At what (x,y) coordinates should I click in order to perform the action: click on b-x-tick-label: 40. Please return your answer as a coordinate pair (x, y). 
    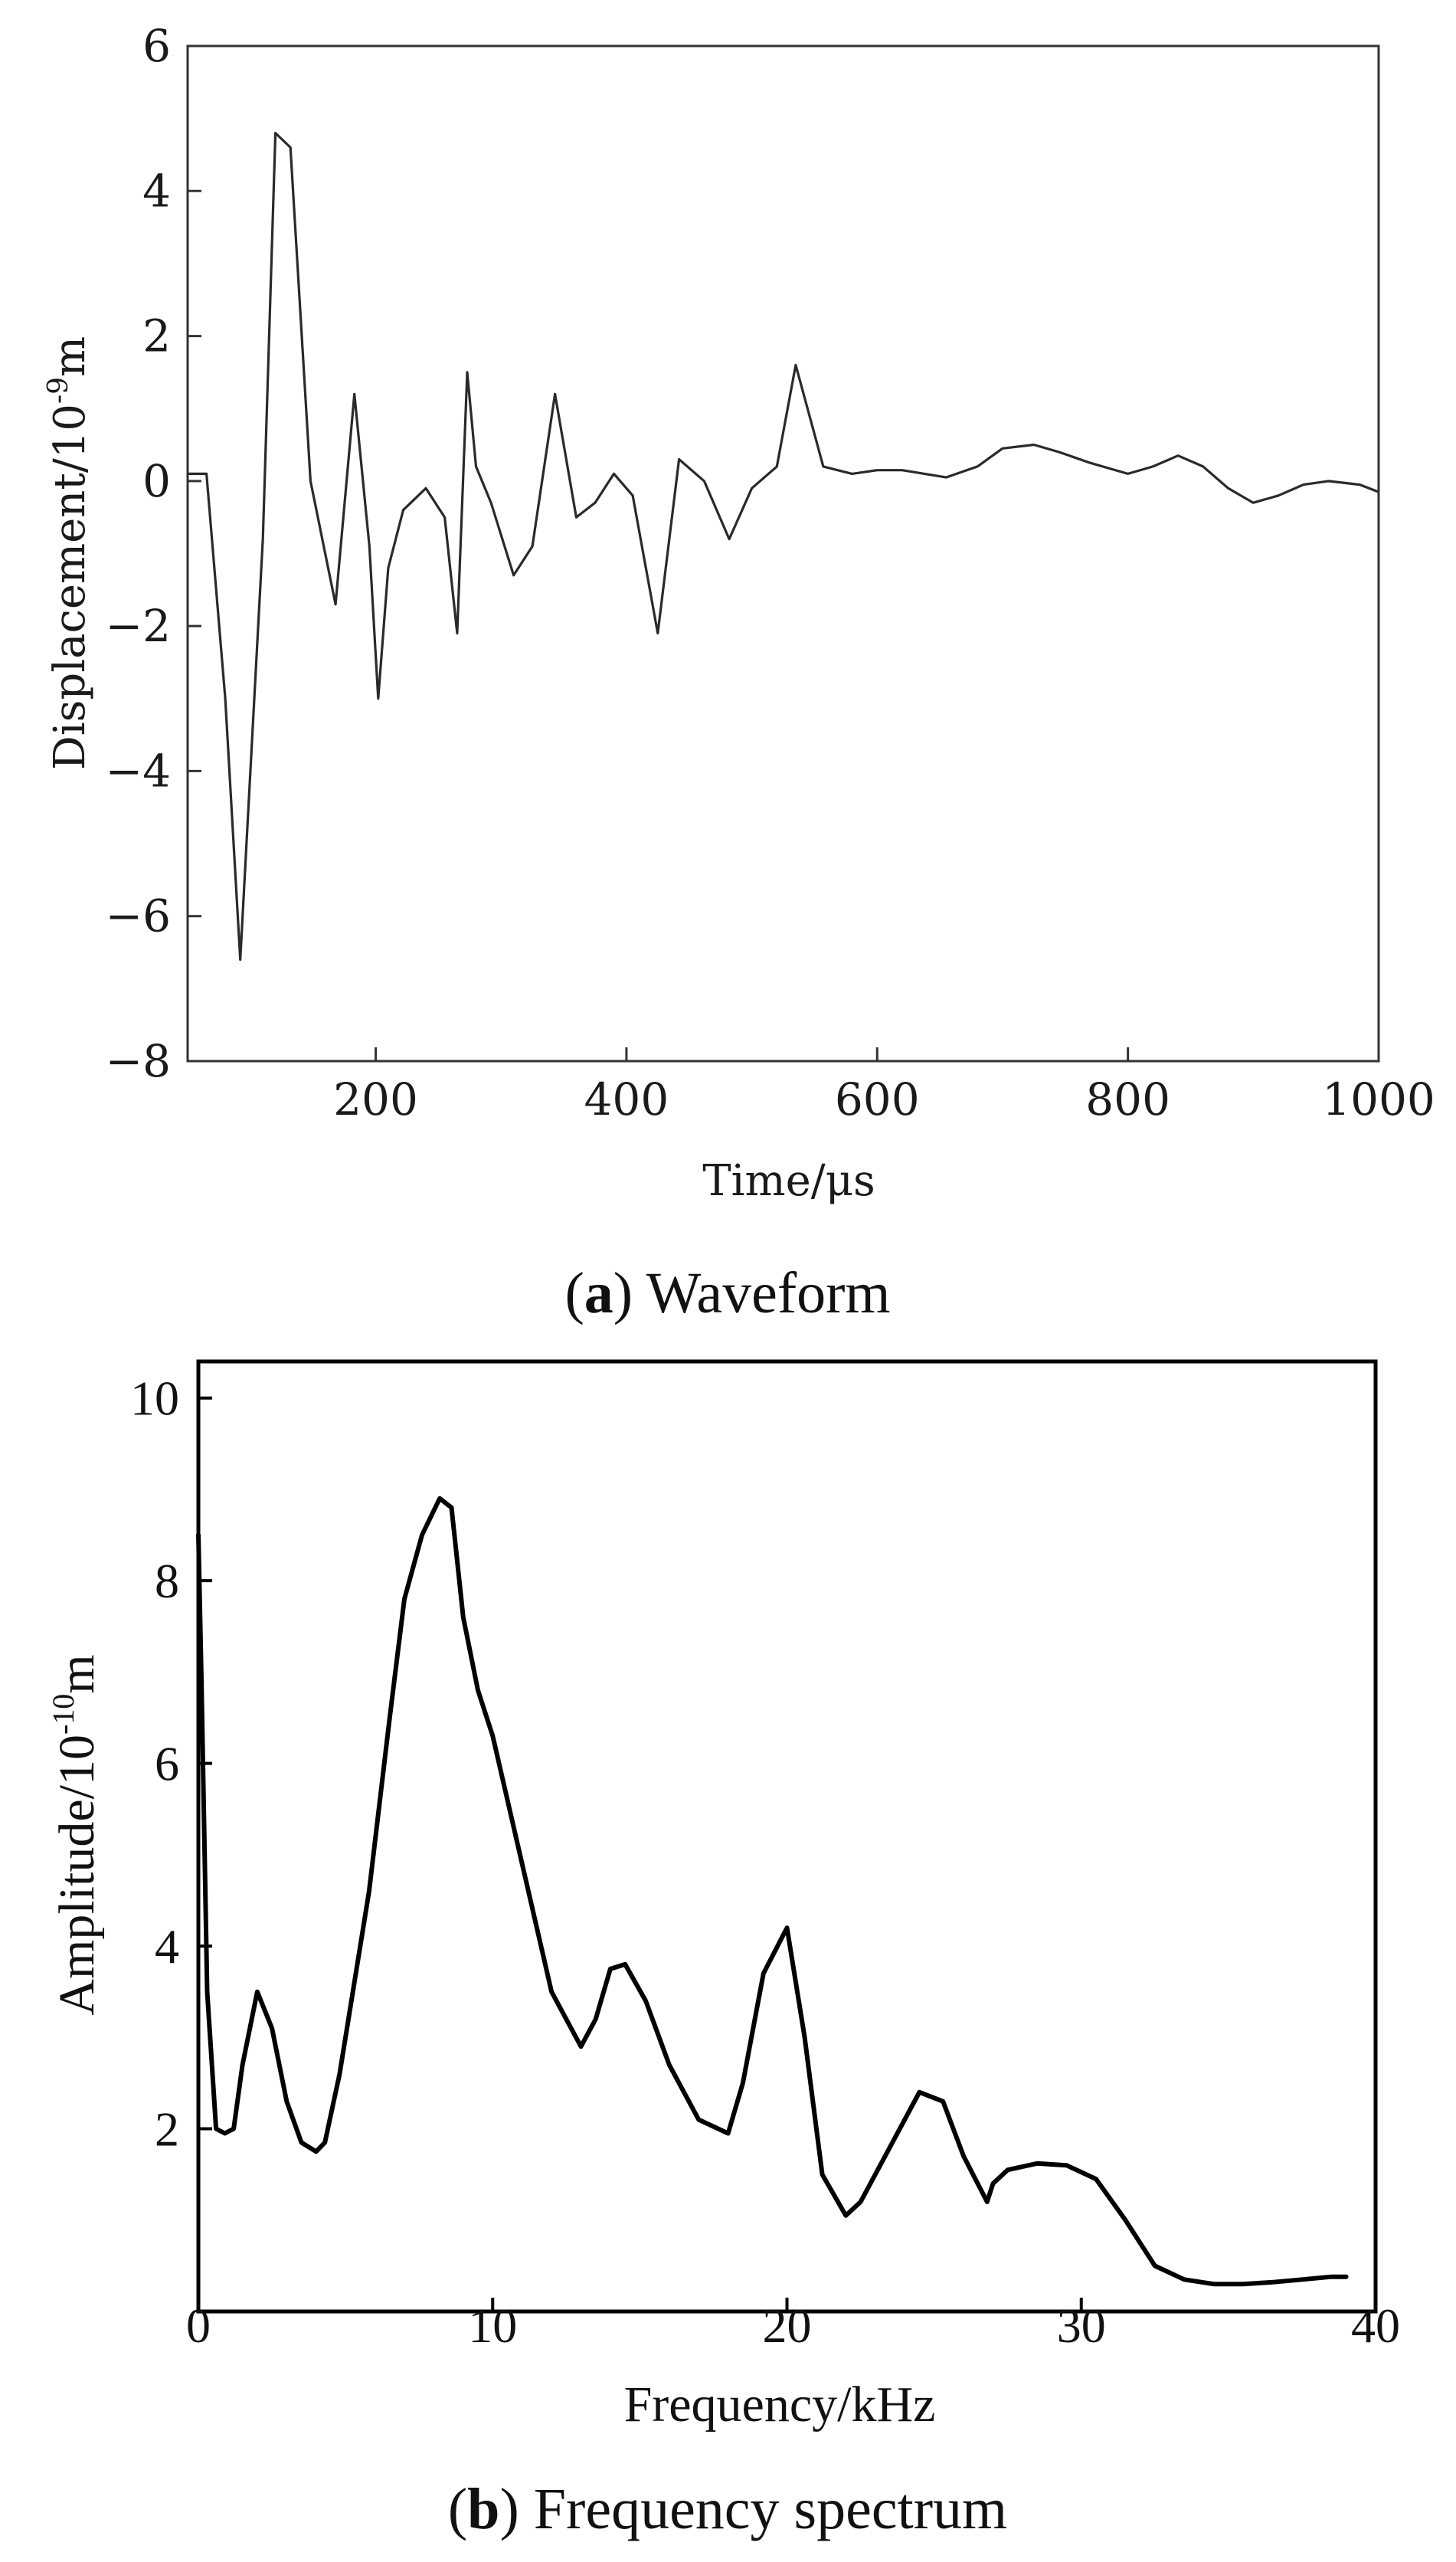
    Looking at the image, I should click on (1376, 2325).